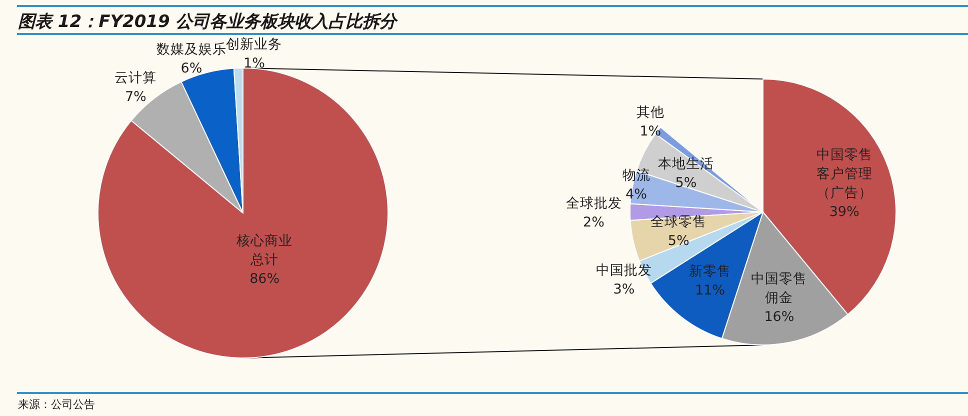 The image size is (968, 416). What do you see at coordinates (191, 49) in the screenshot?
I see `slice-label: 数媒及娱乐` at bounding box center [191, 49].